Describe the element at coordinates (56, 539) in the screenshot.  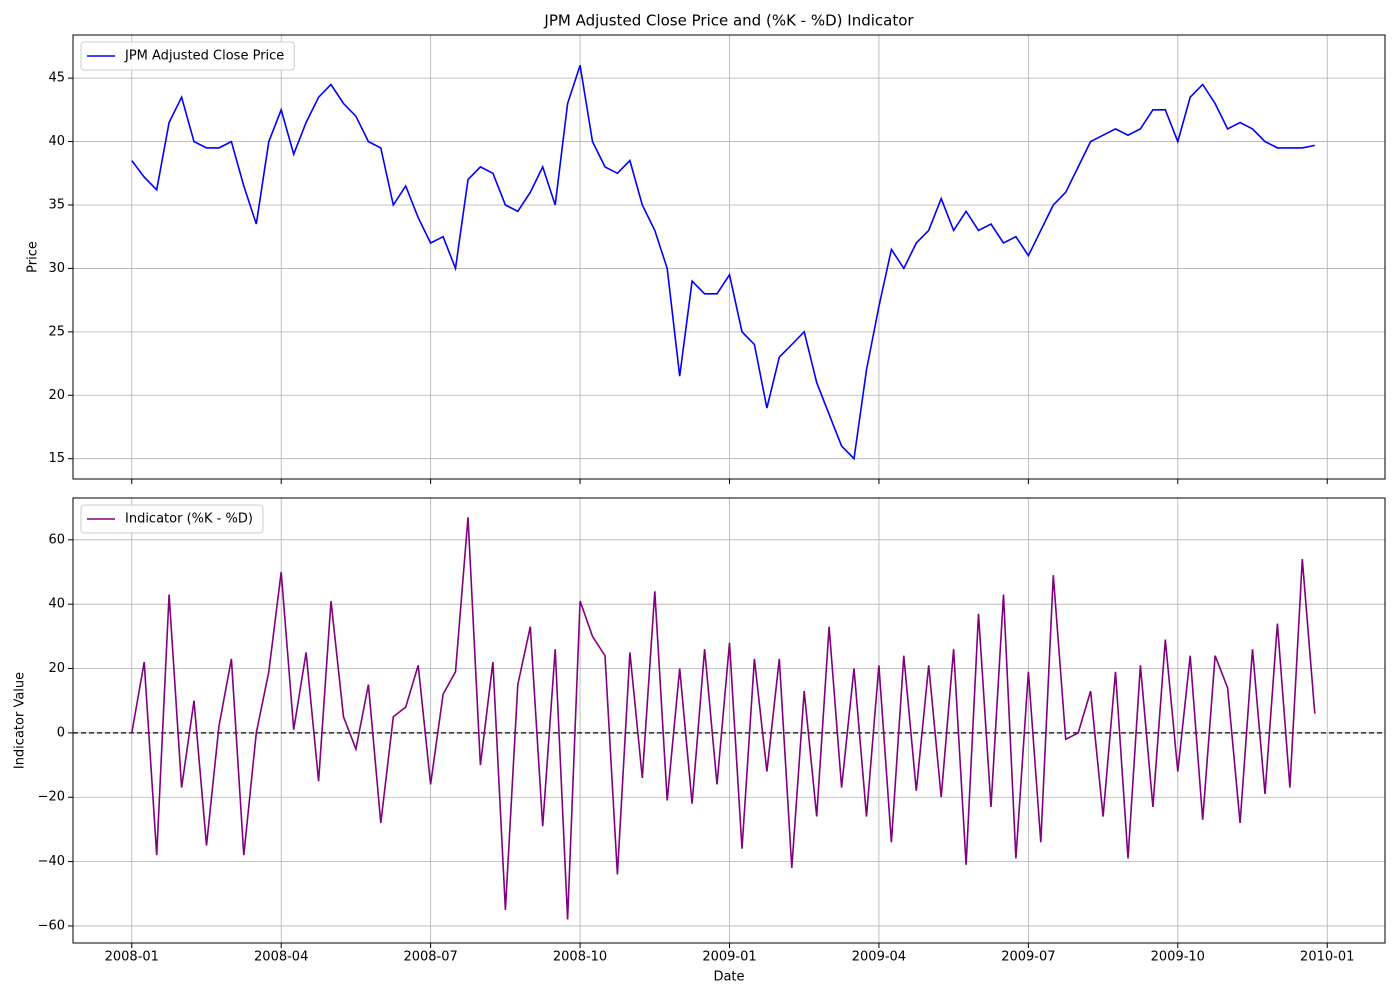
I see `y-tick-label: 60` at that location.